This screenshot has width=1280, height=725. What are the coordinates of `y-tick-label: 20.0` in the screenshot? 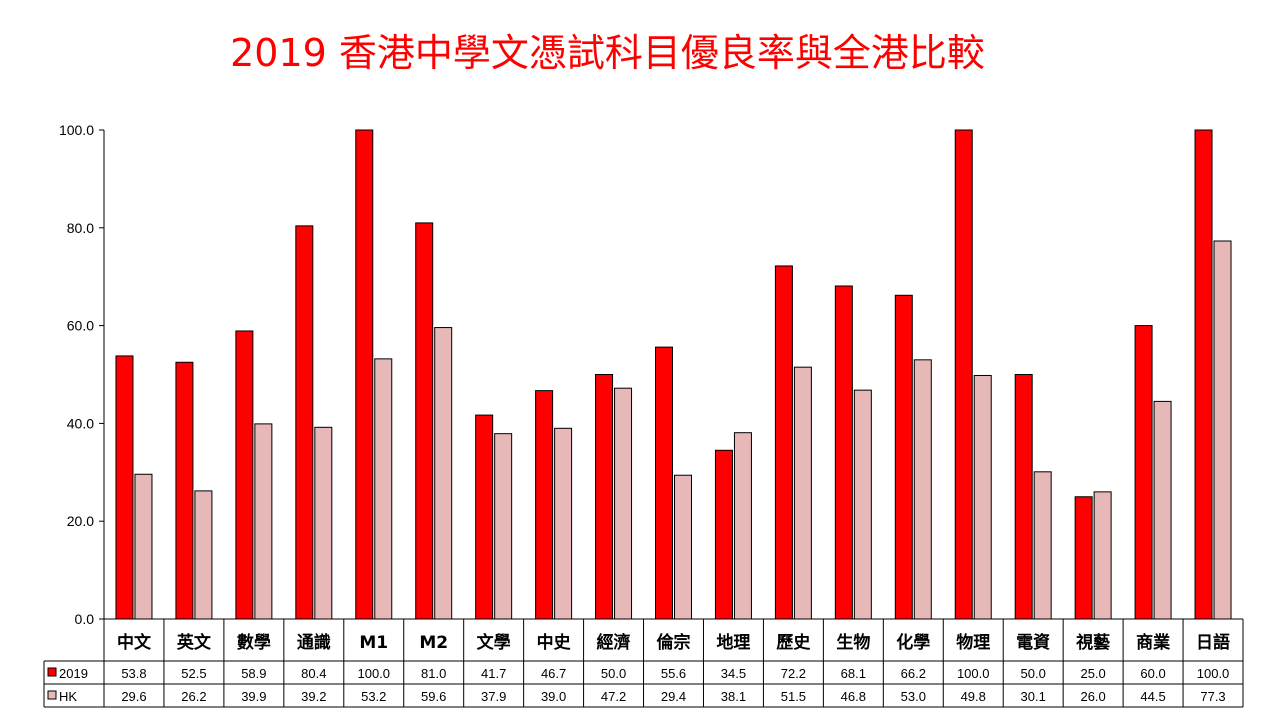 It's located at (80, 521).